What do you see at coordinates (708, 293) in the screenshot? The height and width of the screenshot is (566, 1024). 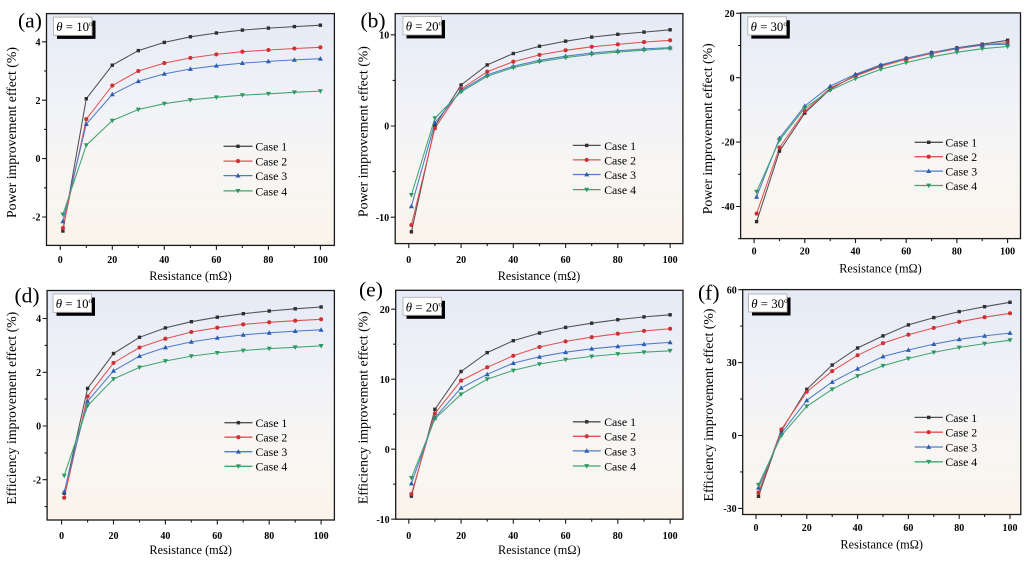 I see `svg-text: (f)` at bounding box center [708, 293].